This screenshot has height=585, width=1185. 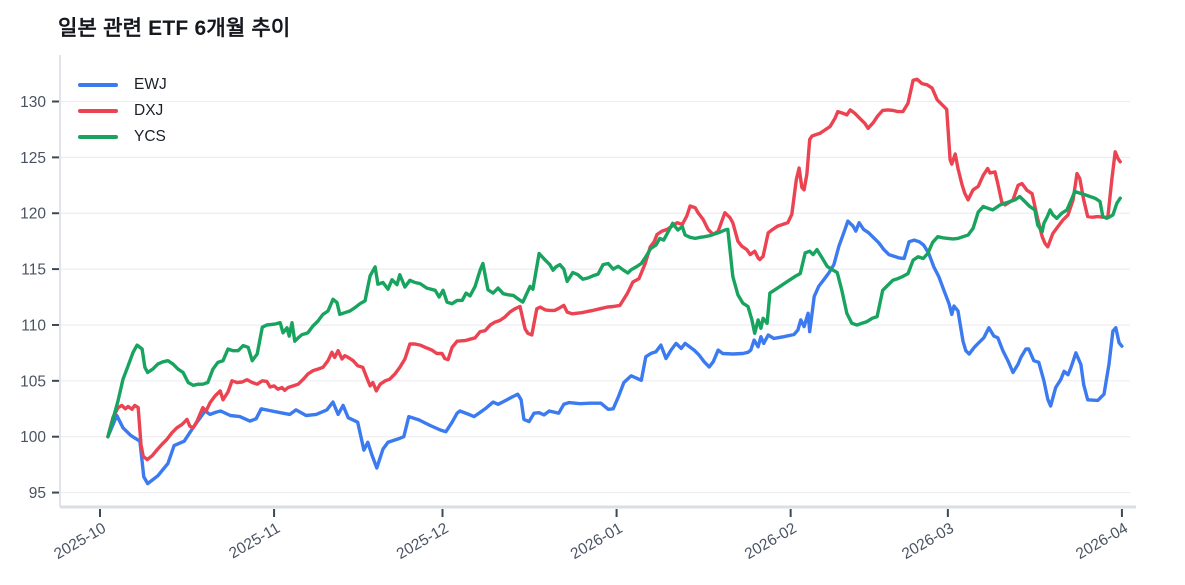 What do you see at coordinates (597, 541) in the screenshot?
I see `x-tick-label: 2026-01` at bounding box center [597, 541].